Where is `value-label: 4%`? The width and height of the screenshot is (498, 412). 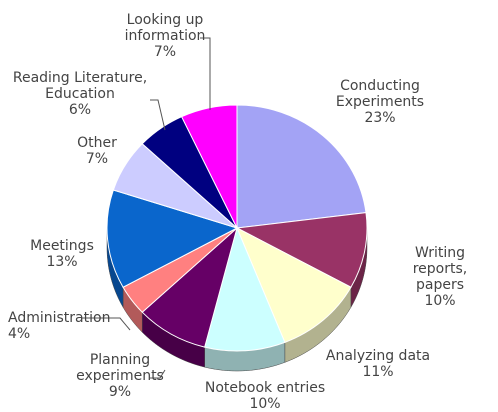 value-label: 4% is located at coordinates (19, 334).